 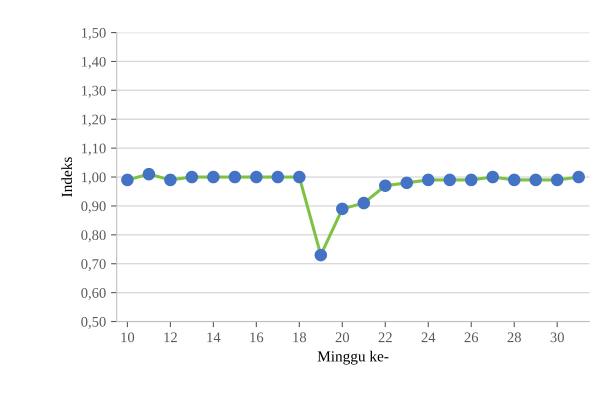 I want to click on x-tick-label: 22, so click(x=385, y=337).